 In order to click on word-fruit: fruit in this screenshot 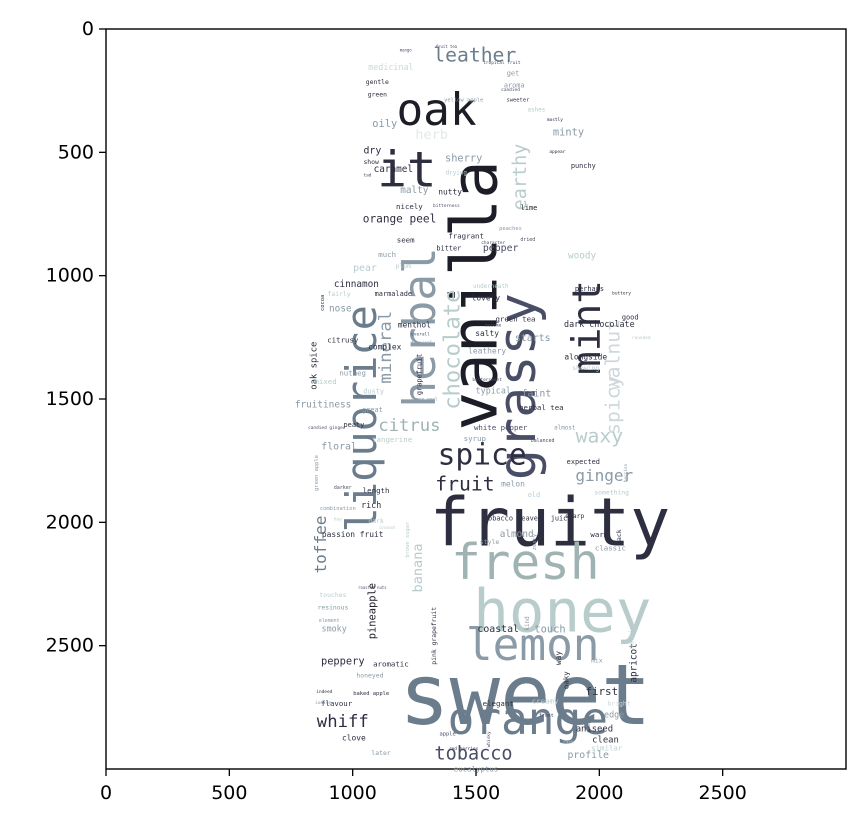, I will do `click(464, 484)`.